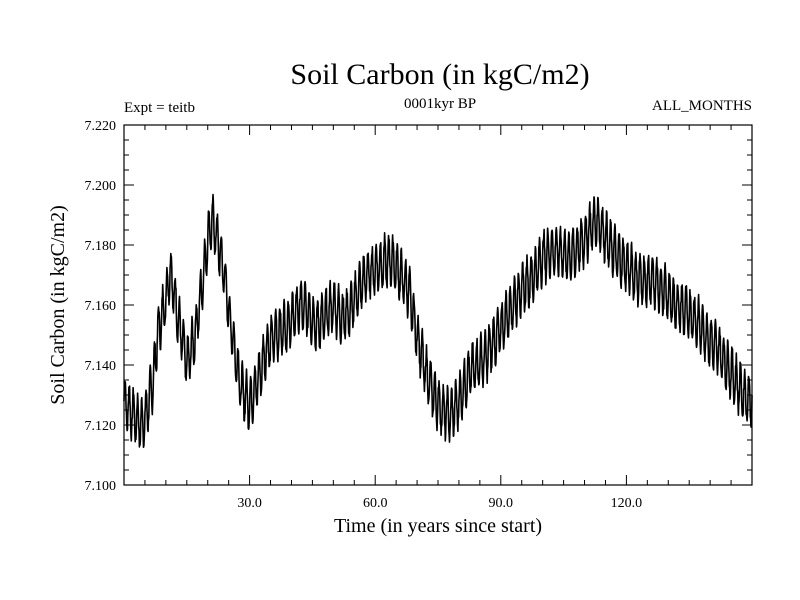  I want to click on period-label: 0001kyr BP, so click(440, 104).